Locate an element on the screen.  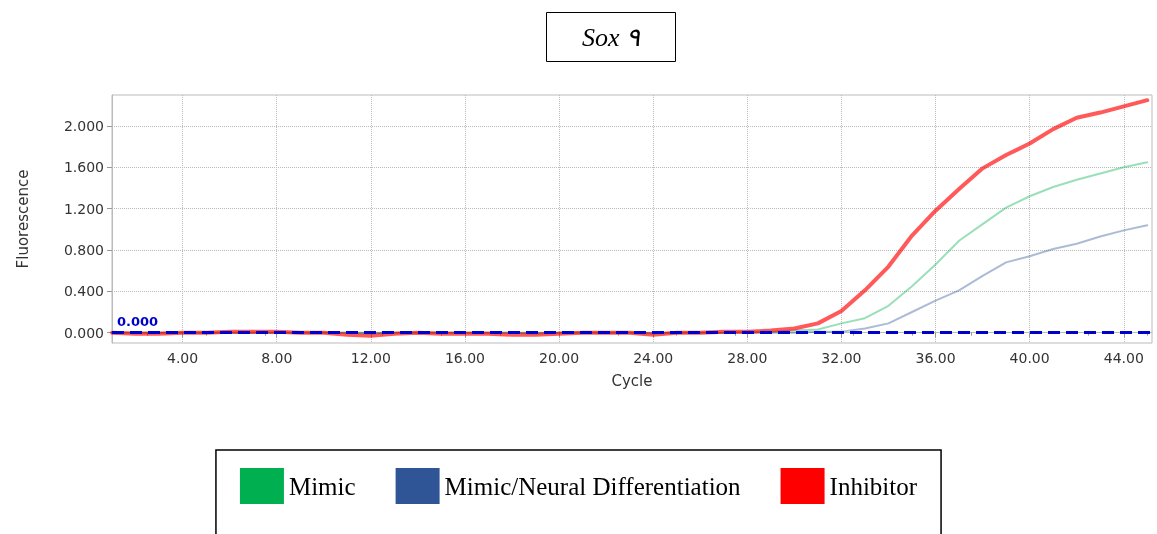
y-tick-label: 2.000 is located at coordinates (83, 126).